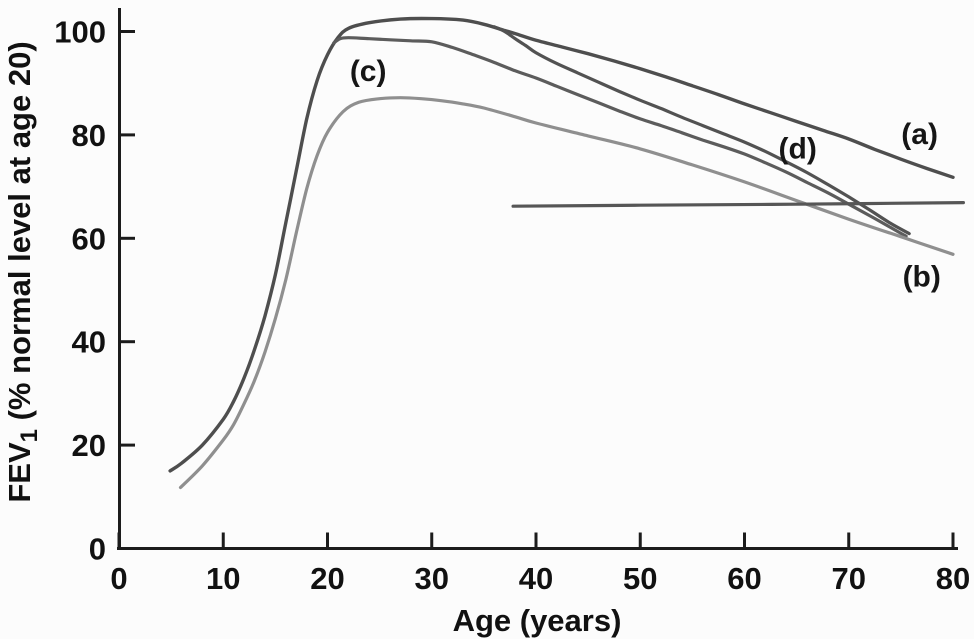  I want to click on curve-d, so click(701, 130).